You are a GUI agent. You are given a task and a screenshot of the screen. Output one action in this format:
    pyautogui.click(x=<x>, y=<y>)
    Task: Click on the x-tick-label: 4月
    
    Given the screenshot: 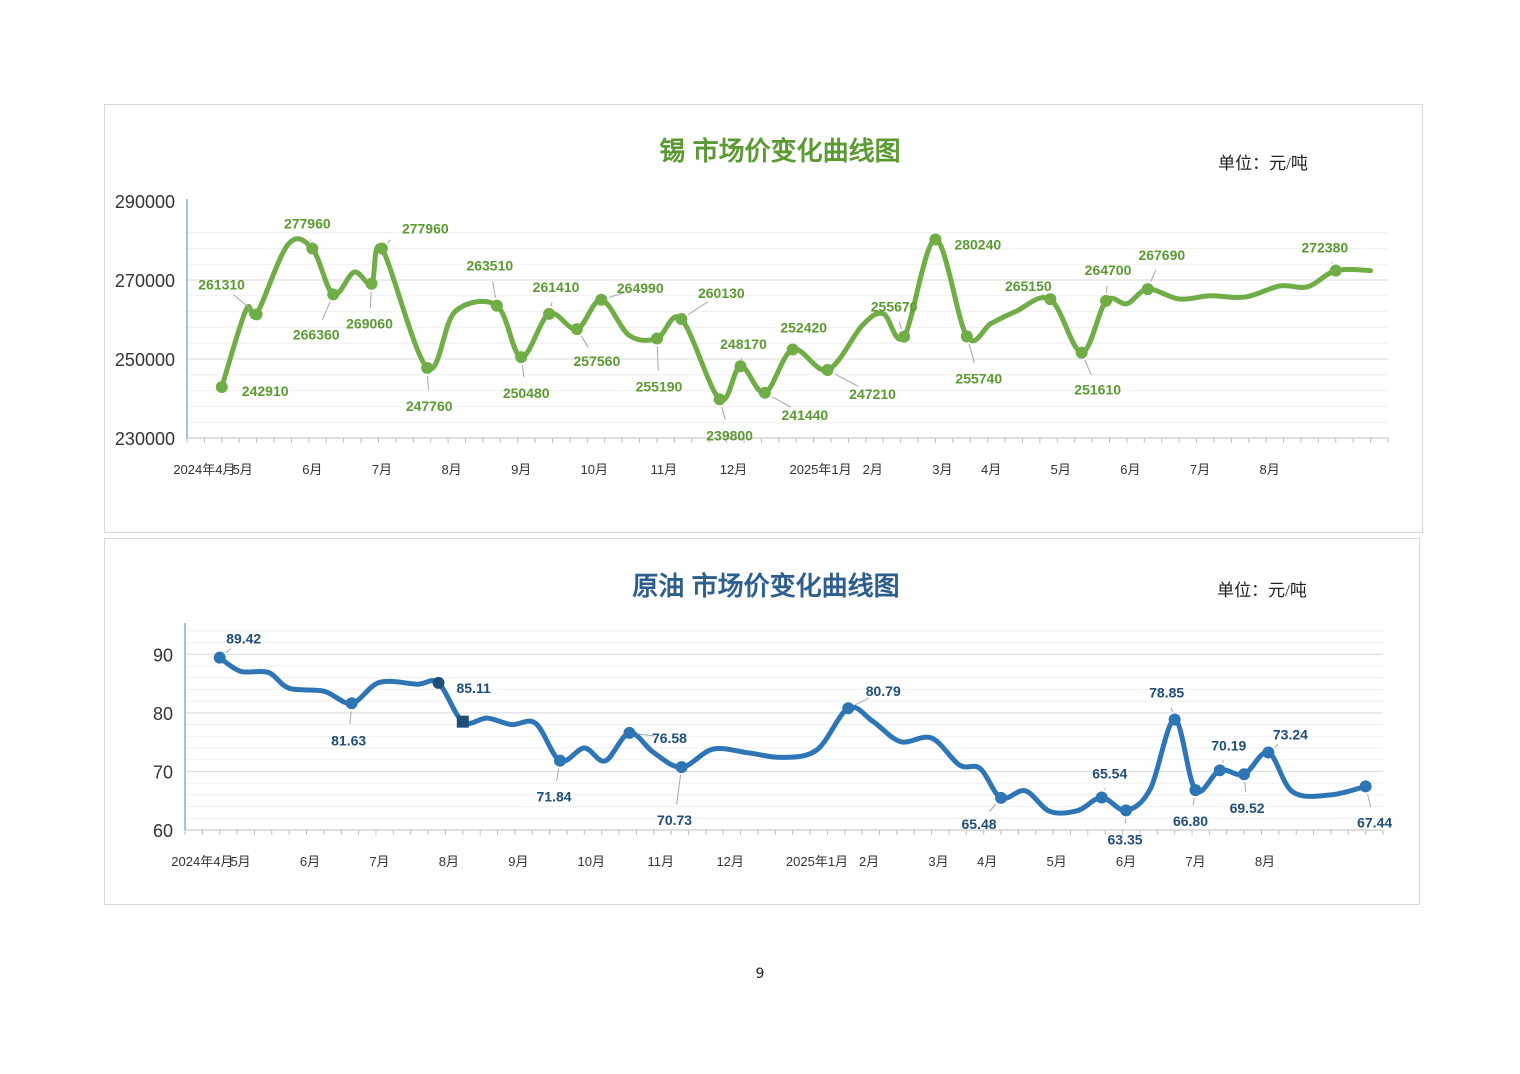 What is the action you would take?
    pyautogui.click(x=991, y=469)
    